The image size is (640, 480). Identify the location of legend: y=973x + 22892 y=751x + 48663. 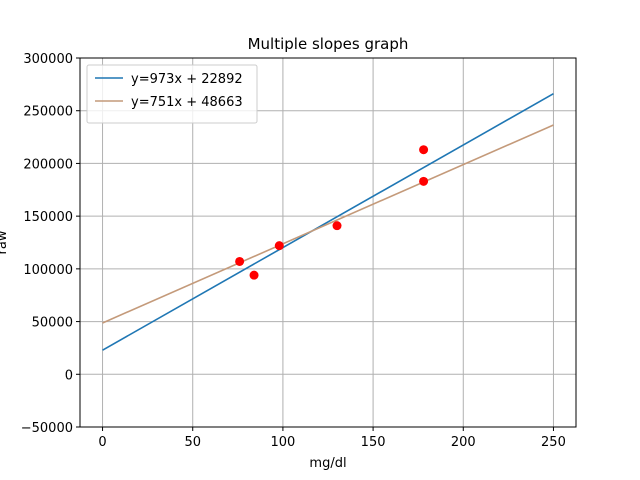
(172, 94).